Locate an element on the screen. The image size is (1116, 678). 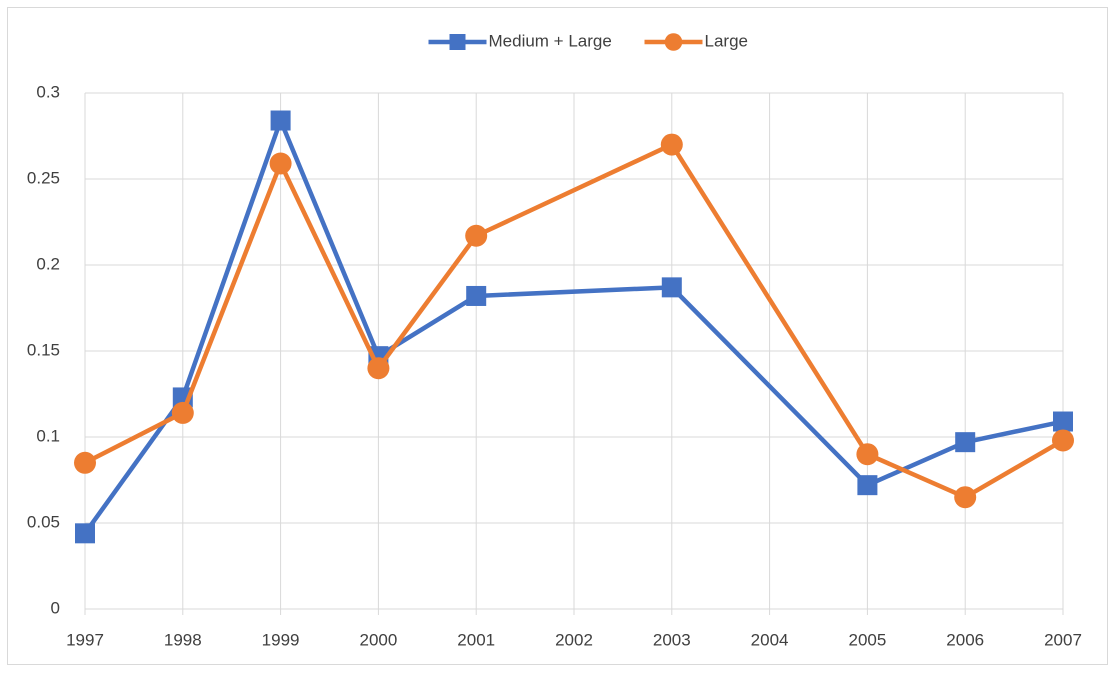
x-tick-label: 1998 is located at coordinates (183, 639).